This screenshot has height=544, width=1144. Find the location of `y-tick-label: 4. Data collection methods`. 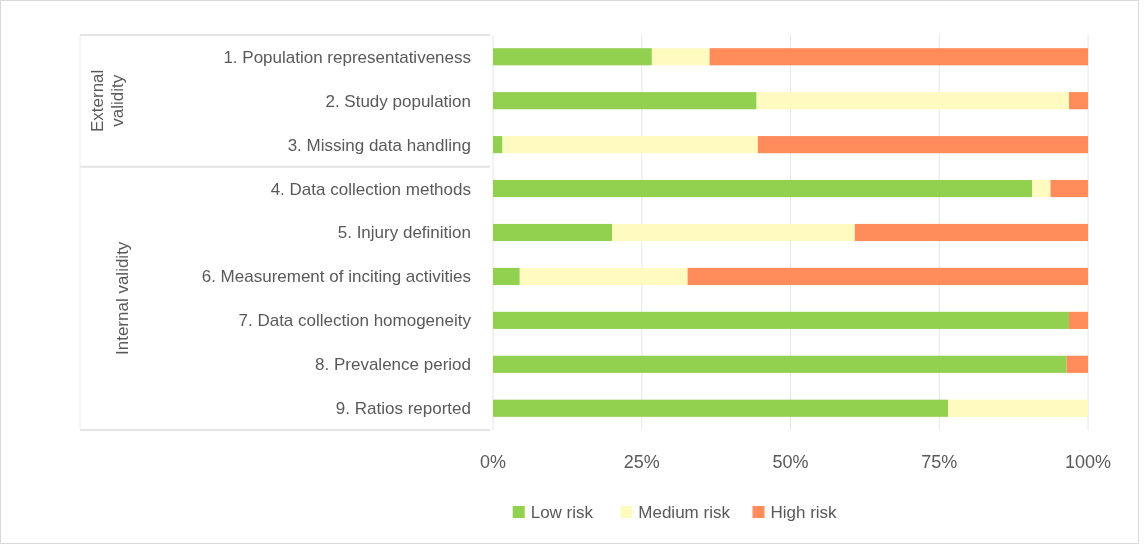

y-tick-label: 4. Data collection methods is located at coordinates (370, 189).